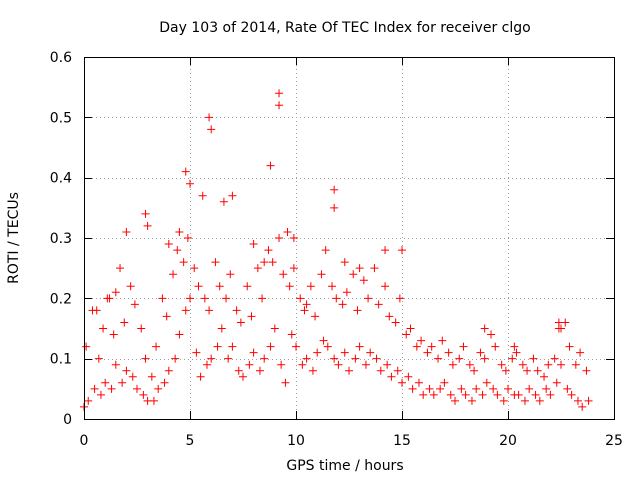 The width and height of the screenshot is (640, 480). Describe the element at coordinates (61, 179) in the screenshot. I see `y-tick-label: 0.4` at that location.